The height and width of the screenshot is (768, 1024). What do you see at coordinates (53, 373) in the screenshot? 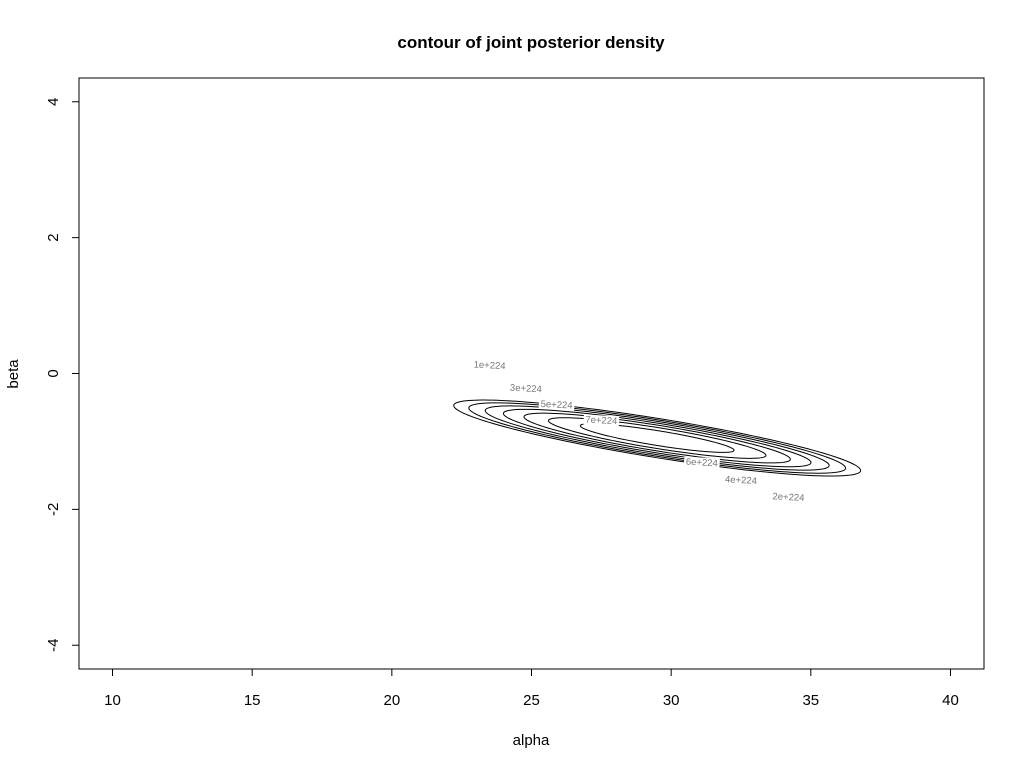
I see `y-tick-label: 0` at bounding box center [53, 373].